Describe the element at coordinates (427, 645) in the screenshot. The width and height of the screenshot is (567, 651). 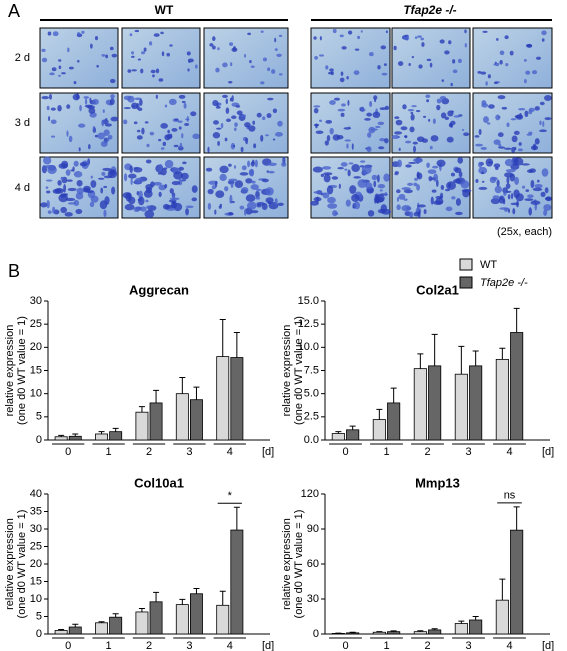
I see `x-tick-label: 2` at that location.